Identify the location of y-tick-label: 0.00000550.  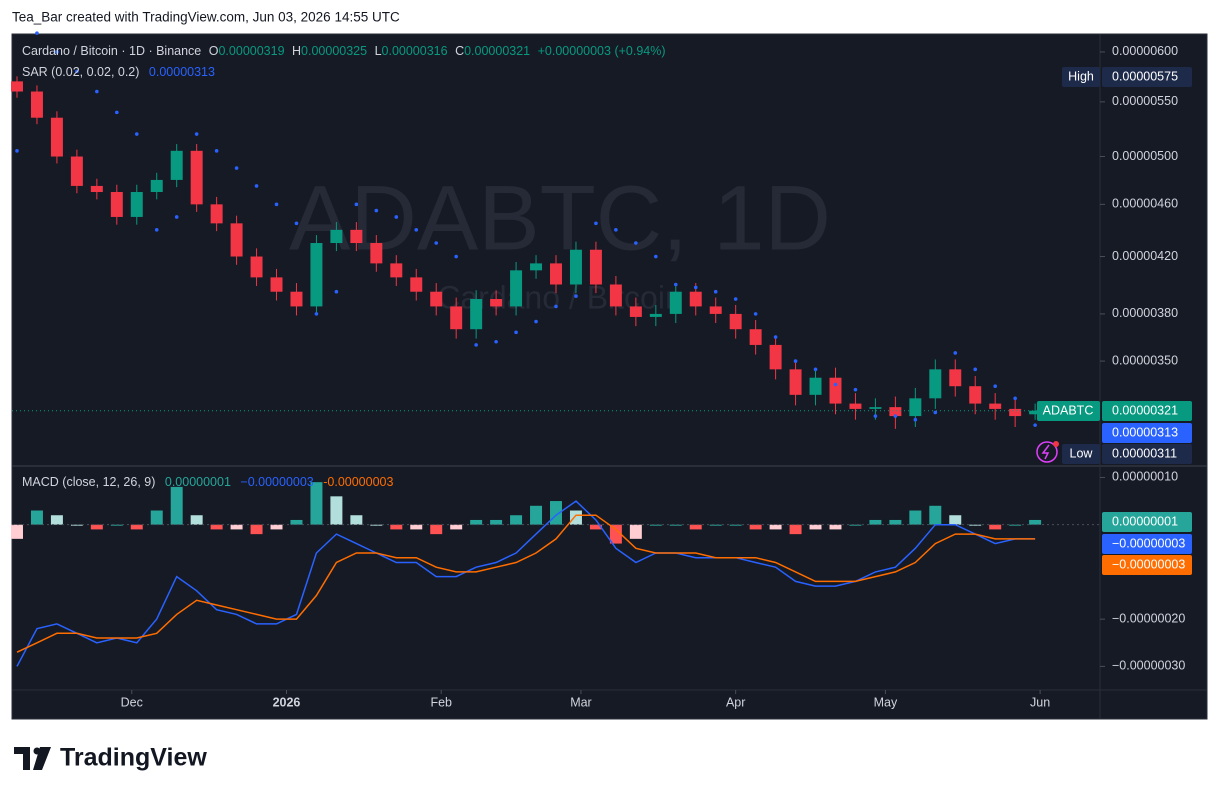
(1145, 101).